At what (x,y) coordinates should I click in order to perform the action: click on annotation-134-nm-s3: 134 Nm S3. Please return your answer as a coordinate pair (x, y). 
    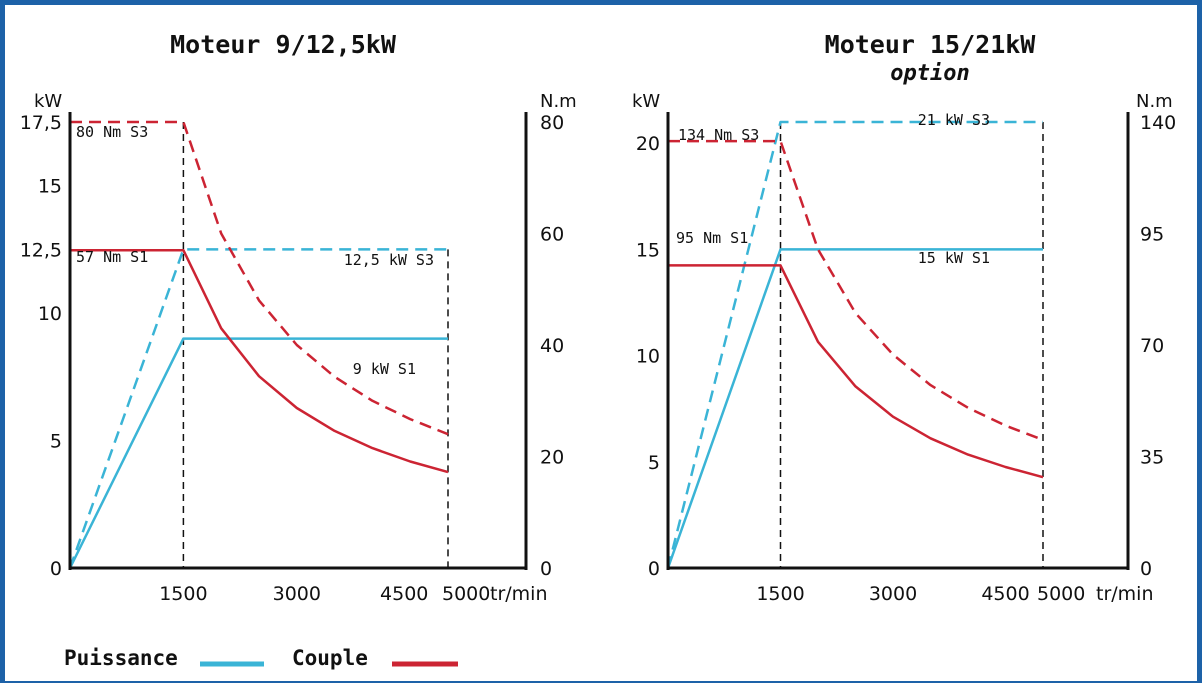
    Looking at the image, I should click on (718, 135).